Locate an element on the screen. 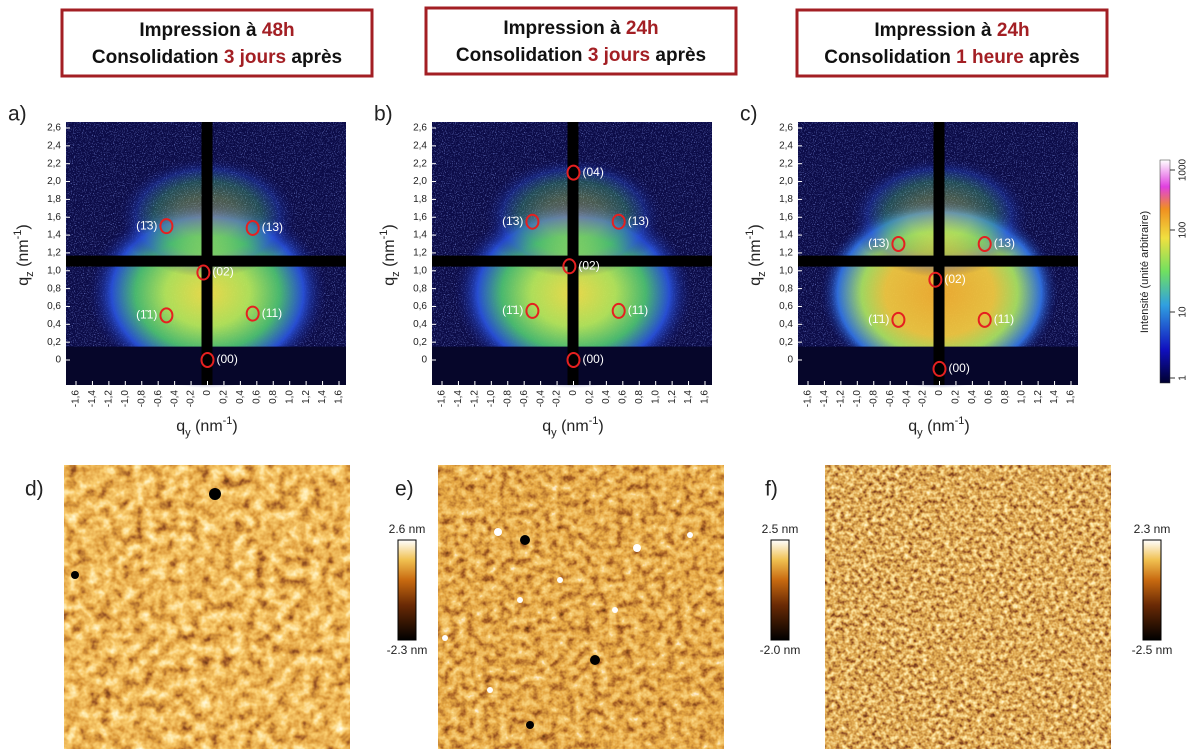 The width and height of the screenshot is (1192, 749). header-value: 1 heure is located at coordinates (990, 57).